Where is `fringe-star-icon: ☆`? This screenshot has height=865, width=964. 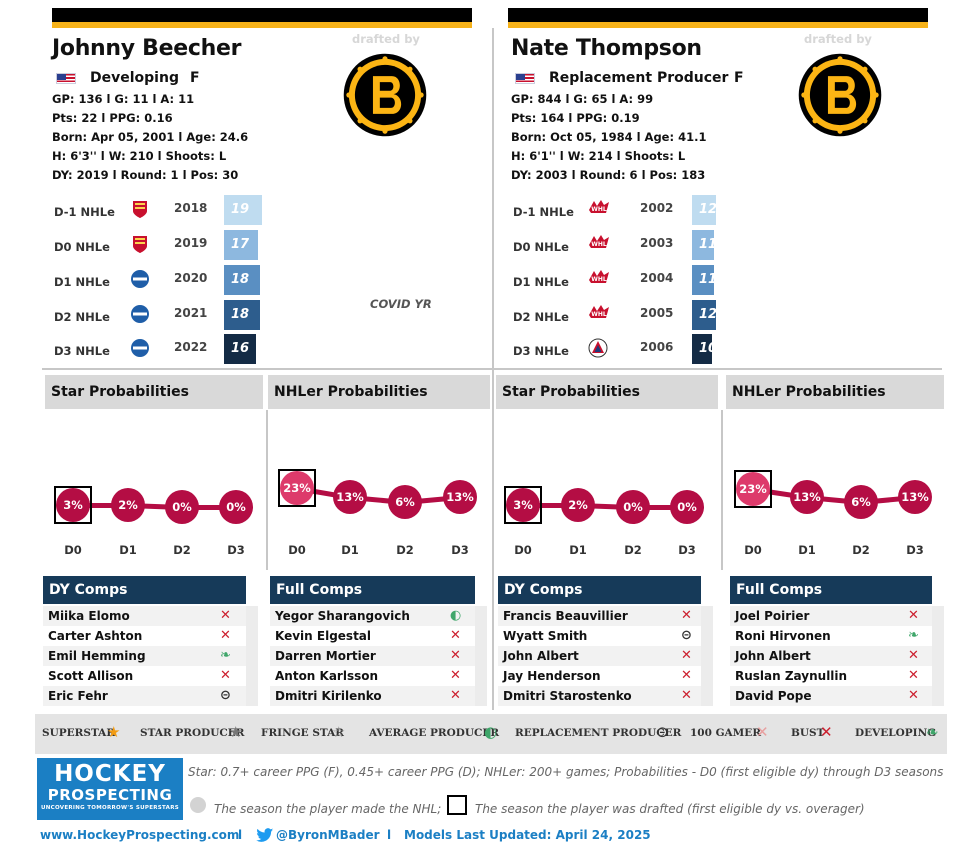
fringe-star-icon: ☆ is located at coordinates (339, 732).